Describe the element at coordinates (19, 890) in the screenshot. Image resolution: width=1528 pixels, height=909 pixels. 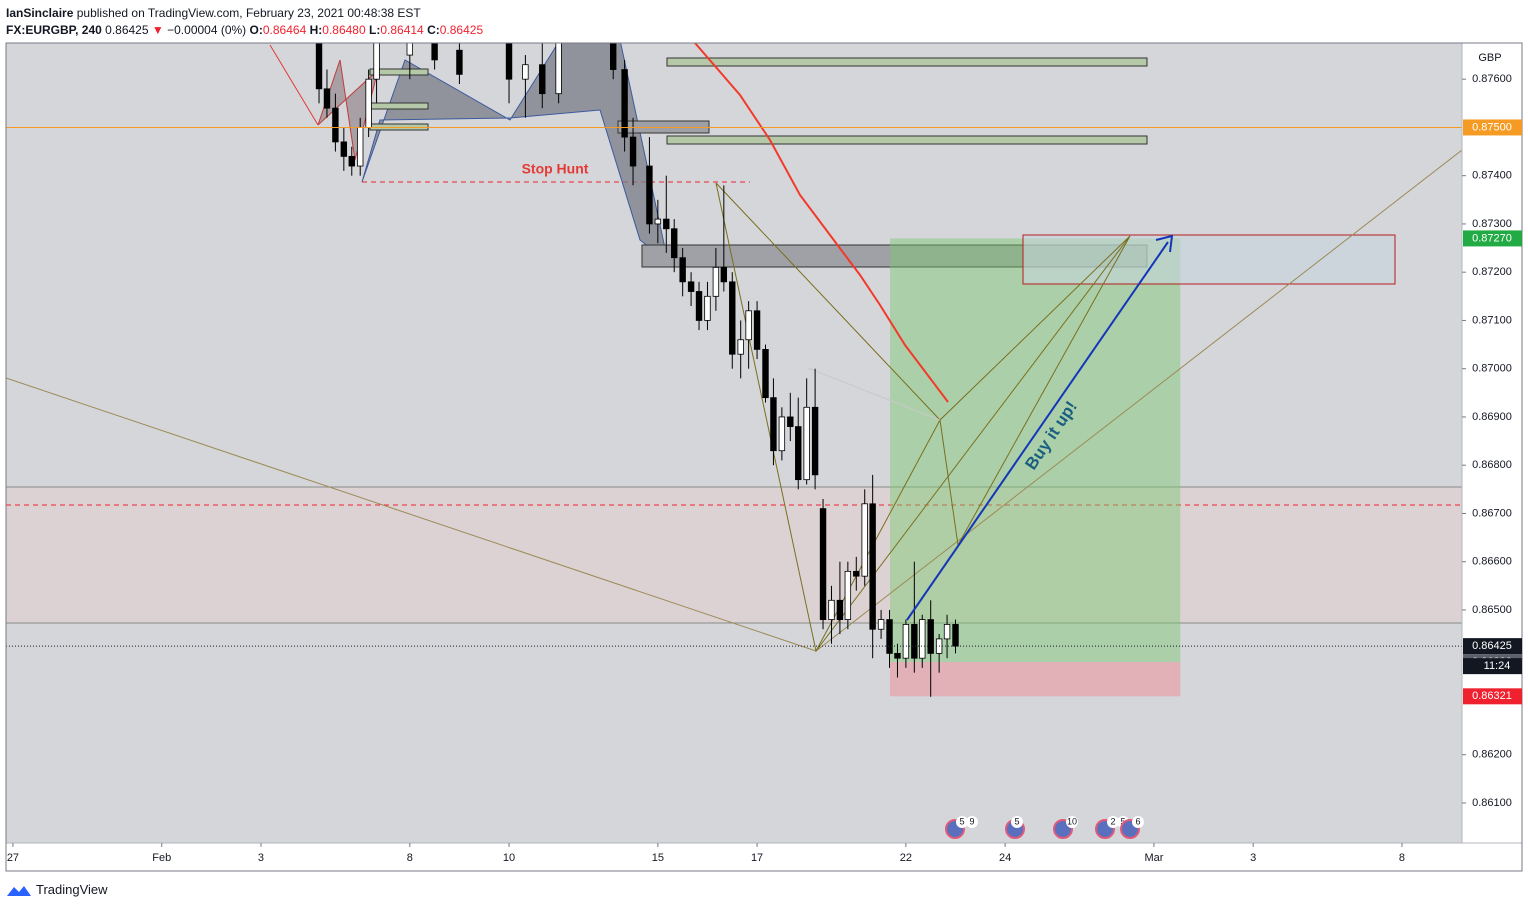
I see `logo` at that location.